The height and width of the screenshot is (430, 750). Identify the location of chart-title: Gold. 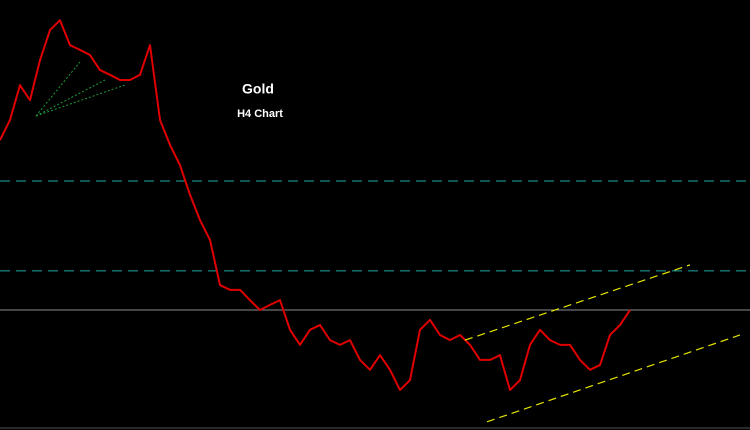
(258, 89).